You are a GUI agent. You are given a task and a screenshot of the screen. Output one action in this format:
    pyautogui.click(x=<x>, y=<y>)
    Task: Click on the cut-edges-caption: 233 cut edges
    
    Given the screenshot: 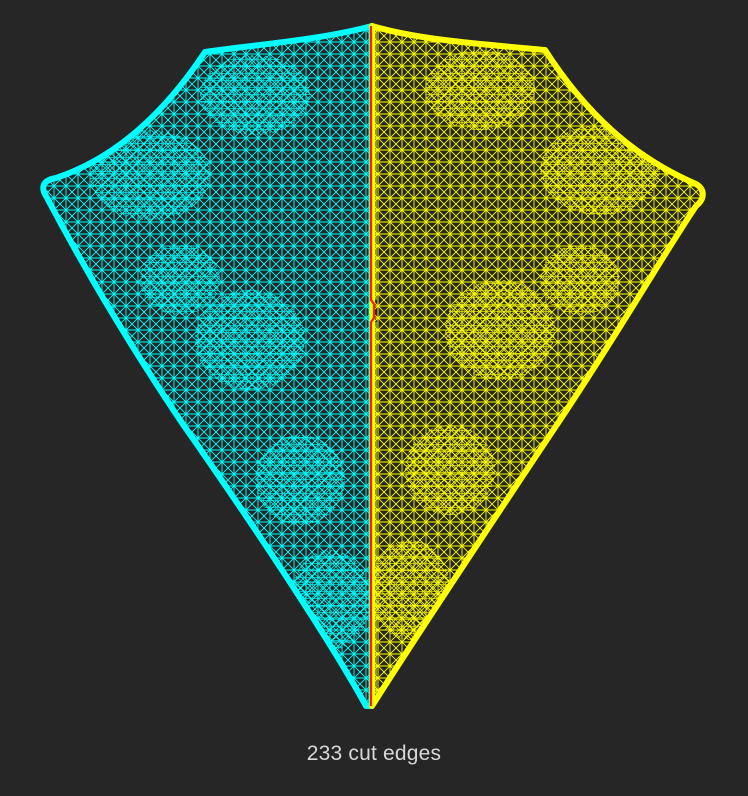 What is the action you would take?
    pyautogui.click(x=374, y=753)
    